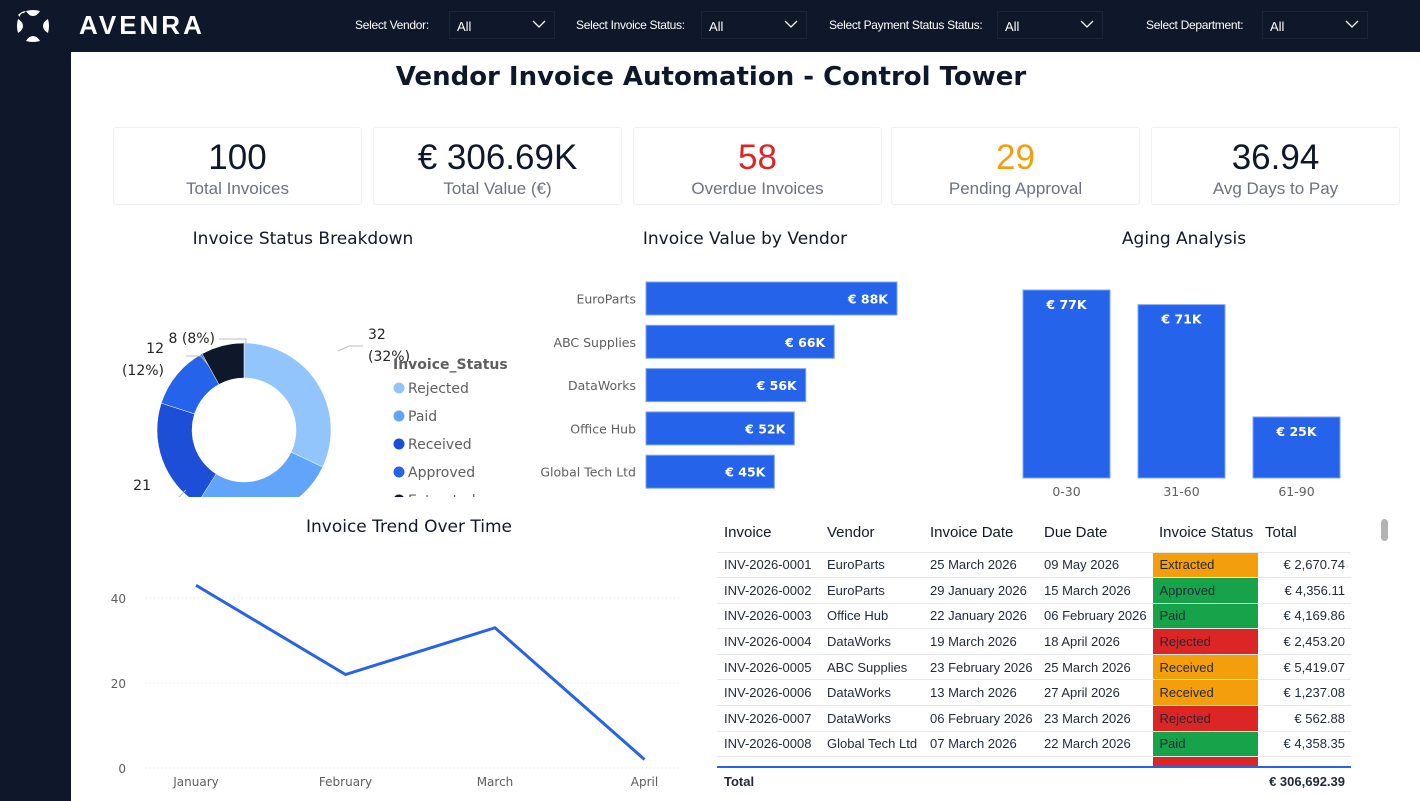 The width and height of the screenshot is (1420, 801). I want to click on kpi-card-avg-days-to-pay: 36.94 Avg Days to Pay, so click(1275, 166).